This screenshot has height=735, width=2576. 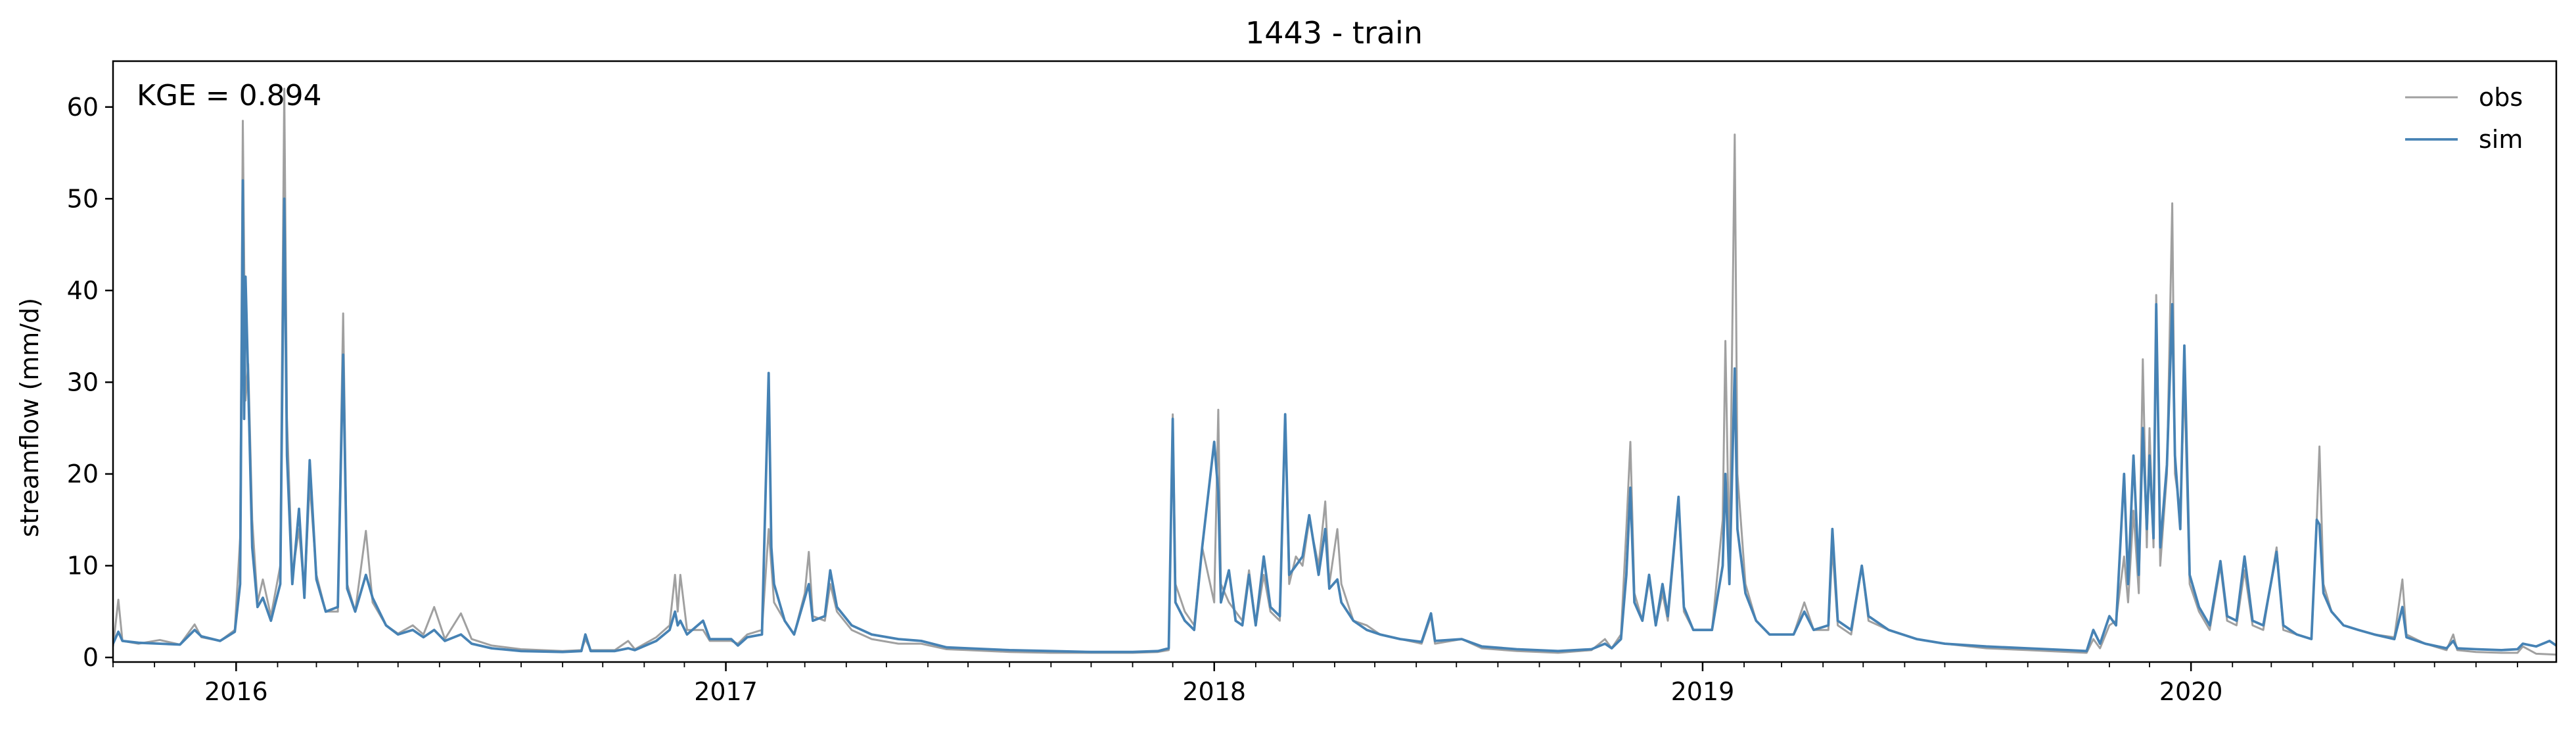 I want to click on x-tick-label: 2016, so click(x=236, y=691).